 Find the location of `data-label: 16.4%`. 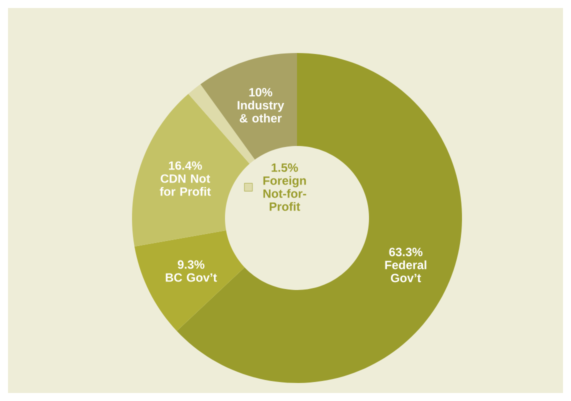

data-label: 16.4% is located at coordinates (185, 165).